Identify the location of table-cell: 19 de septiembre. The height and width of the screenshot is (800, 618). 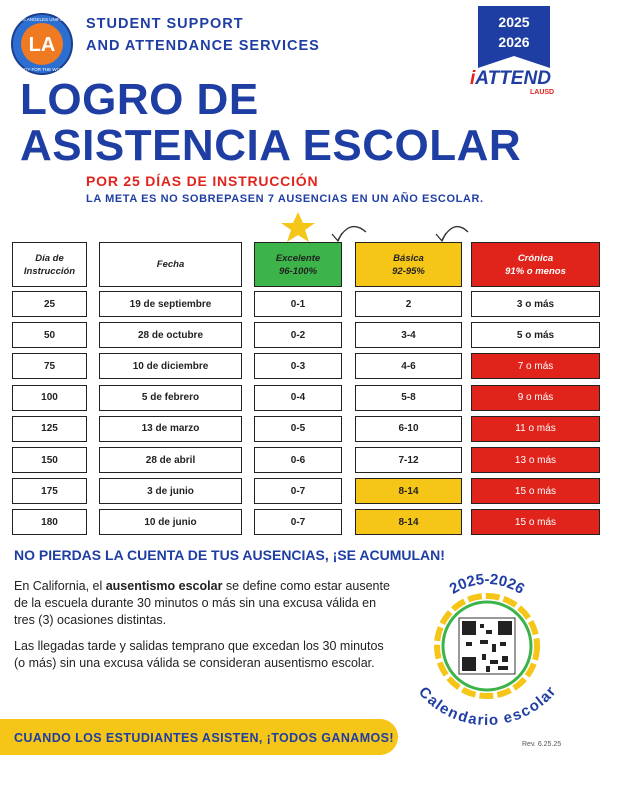
(170, 304).